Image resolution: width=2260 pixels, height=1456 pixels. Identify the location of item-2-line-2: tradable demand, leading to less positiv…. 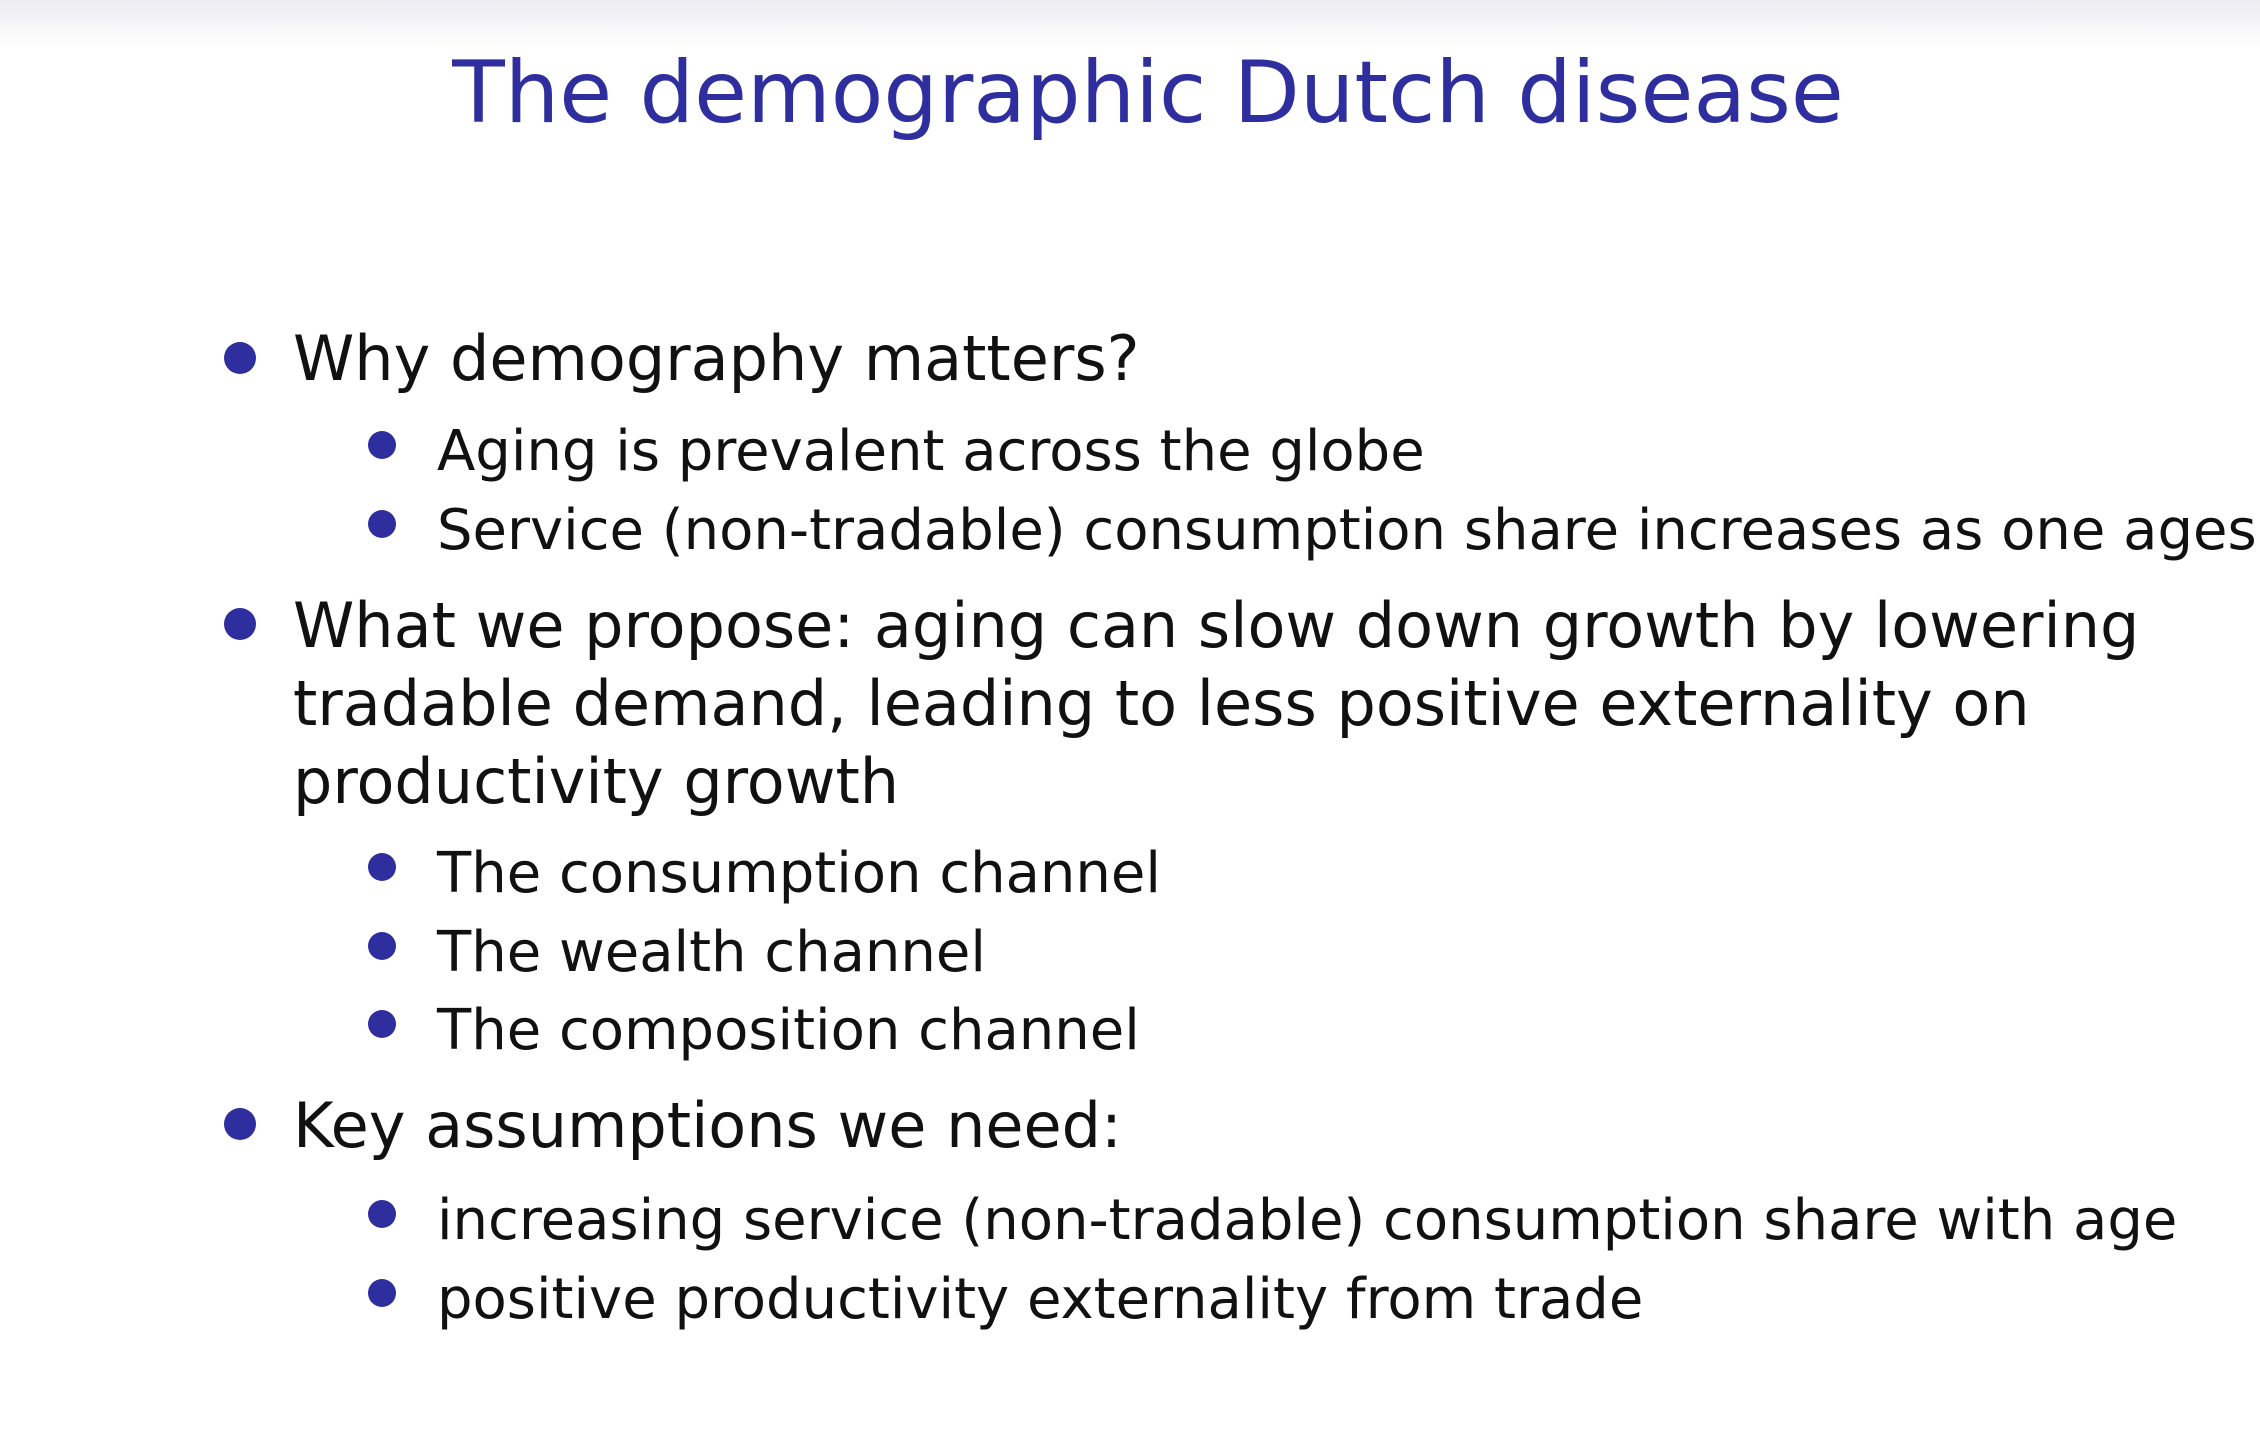
(1161, 703).